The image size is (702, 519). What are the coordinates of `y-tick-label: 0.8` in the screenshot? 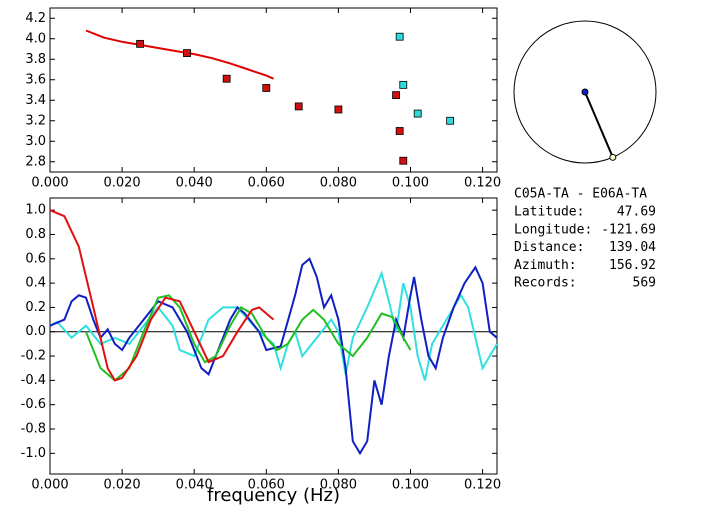 It's located at (35, 234).